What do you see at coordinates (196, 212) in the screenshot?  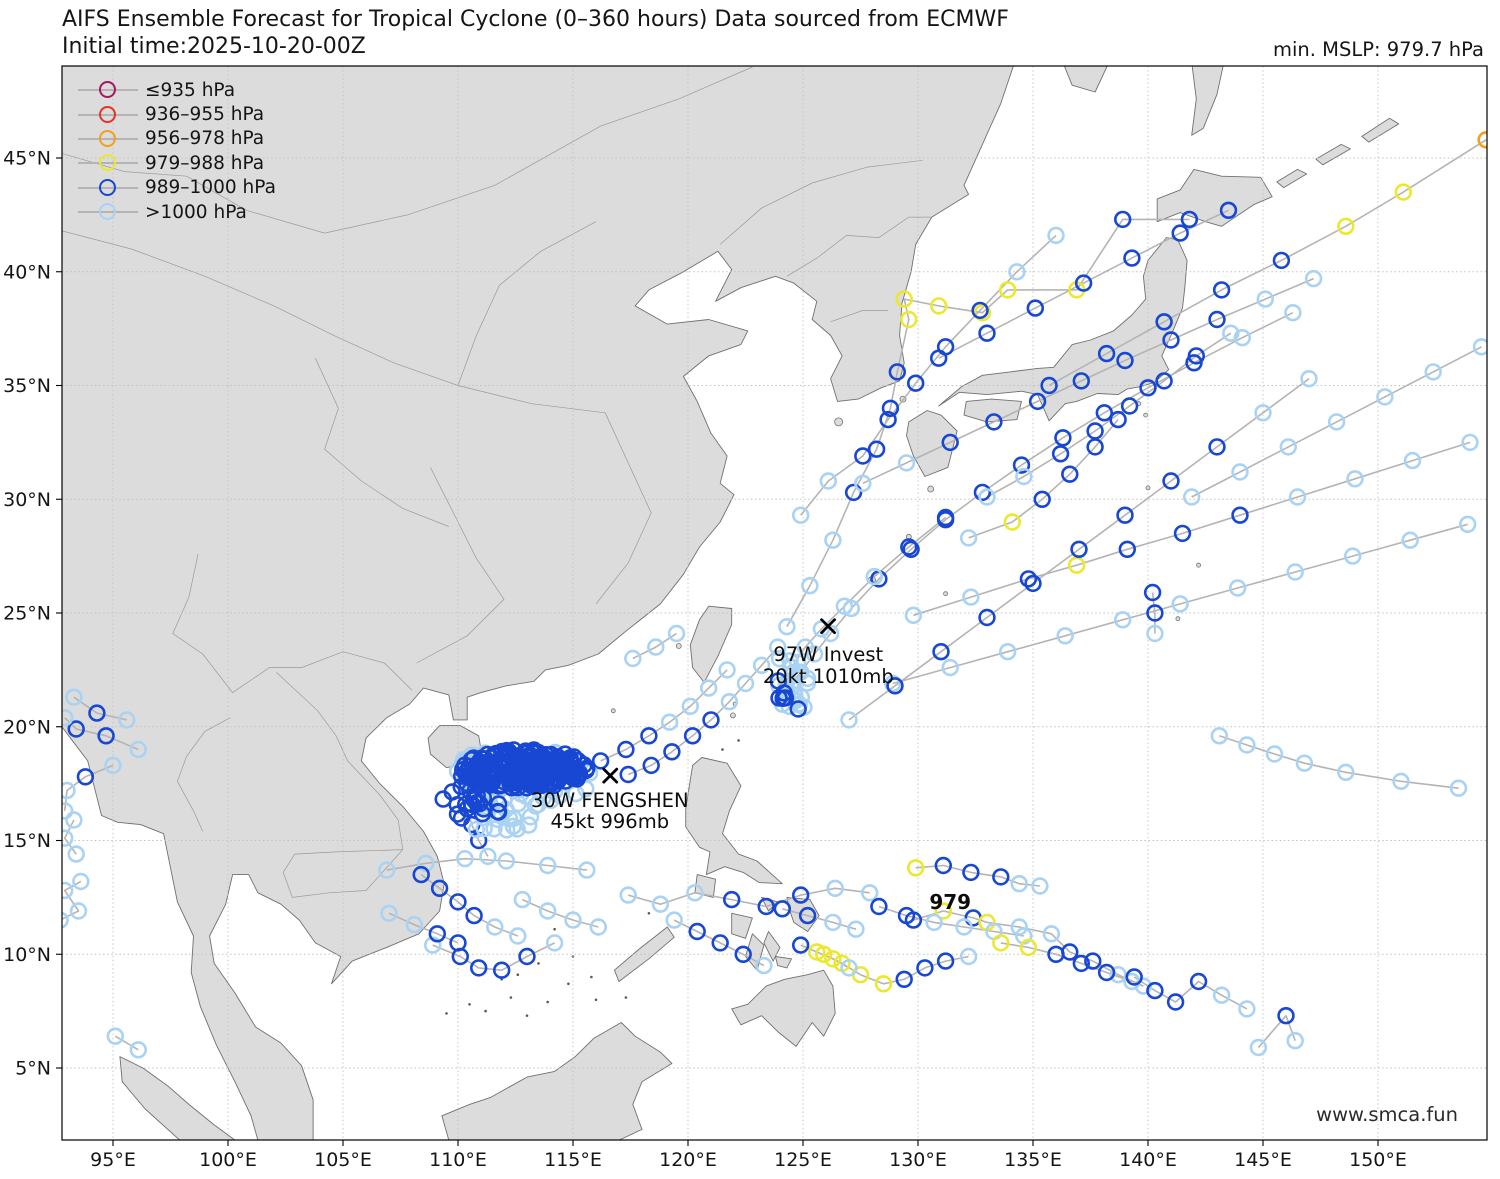 I see `legend-label: >1000 hPa` at bounding box center [196, 212].